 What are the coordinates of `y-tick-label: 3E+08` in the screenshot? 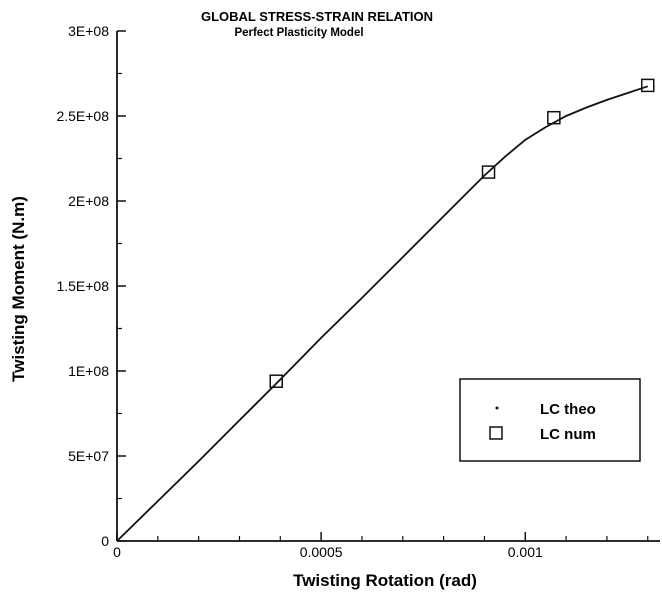 It's located at (88, 31).